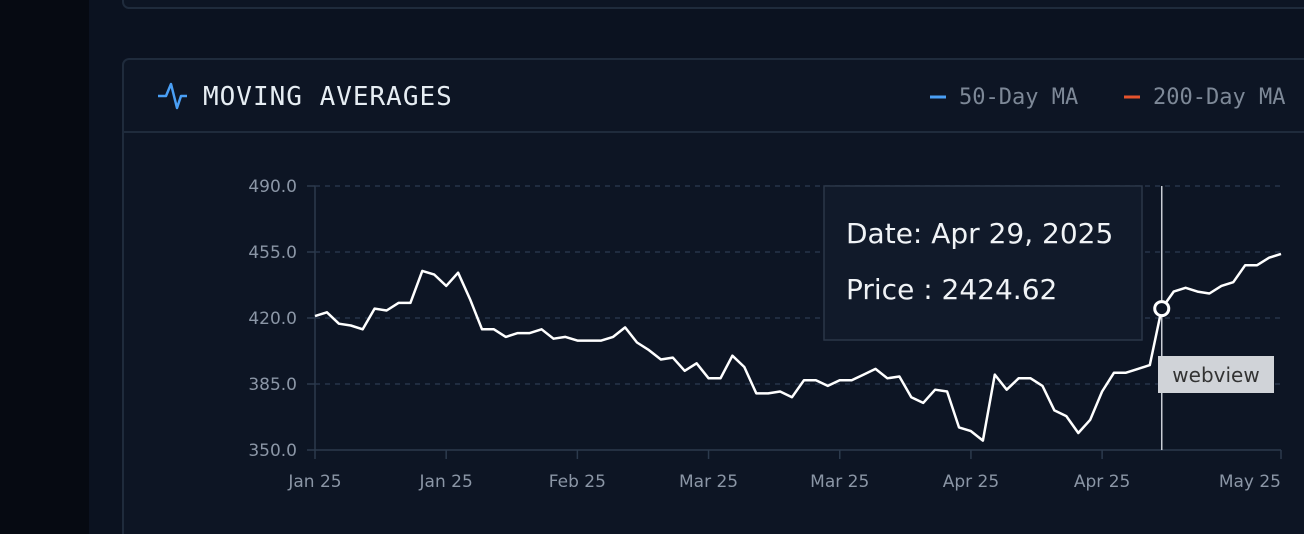  What do you see at coordinates (979, 233) in the screenshot?
I see `tooltip-date: Date: Apr 29, 2025` at bounding box center [979, 233].